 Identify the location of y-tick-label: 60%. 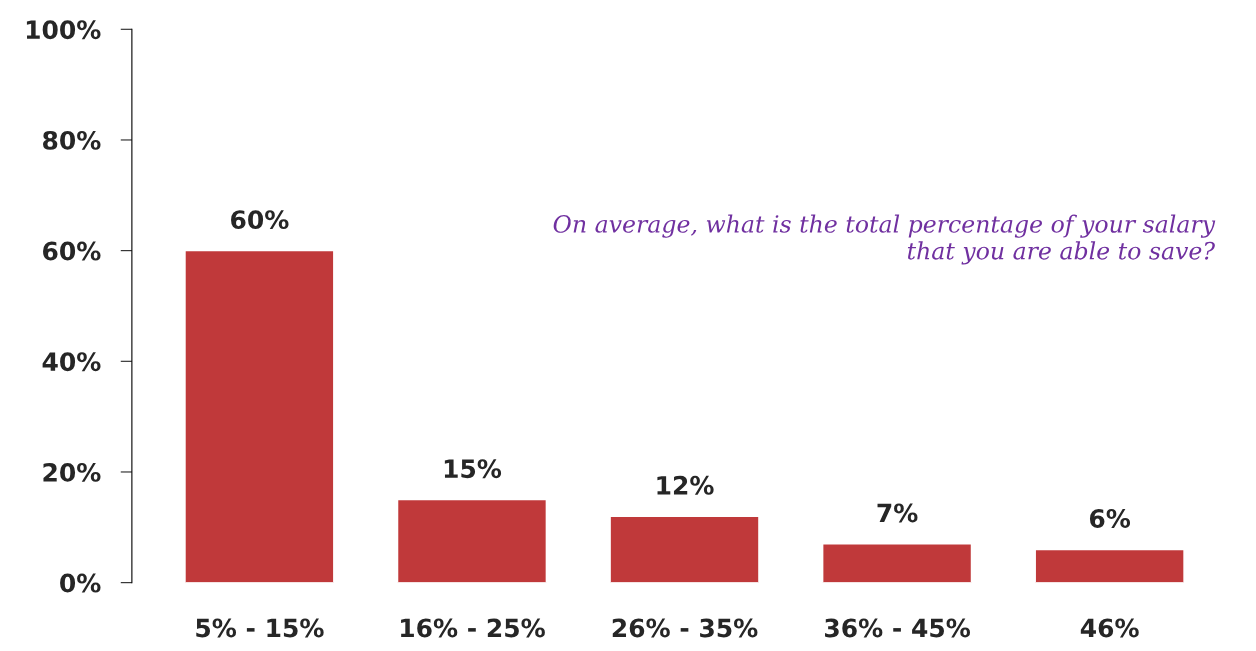
(72, 251).